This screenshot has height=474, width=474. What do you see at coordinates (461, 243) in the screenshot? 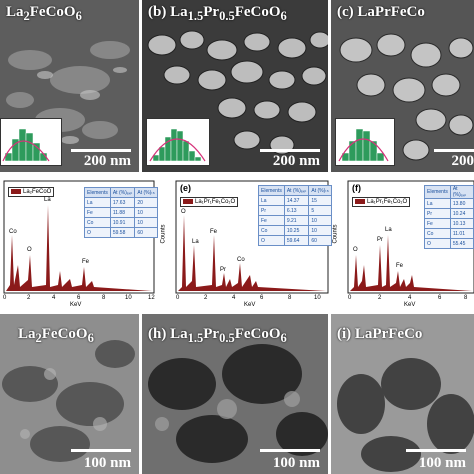
I see `table-cell: 55.45` at bounding box center [461, 243].